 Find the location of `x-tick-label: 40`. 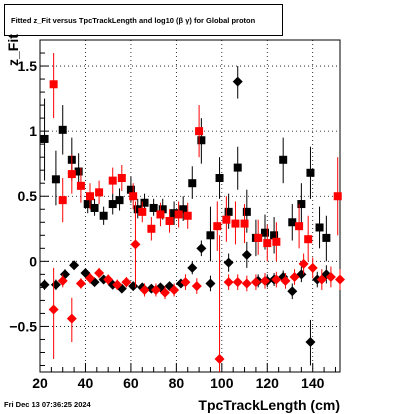

x-tick-label: 40 is located at coordinates (86, 383).